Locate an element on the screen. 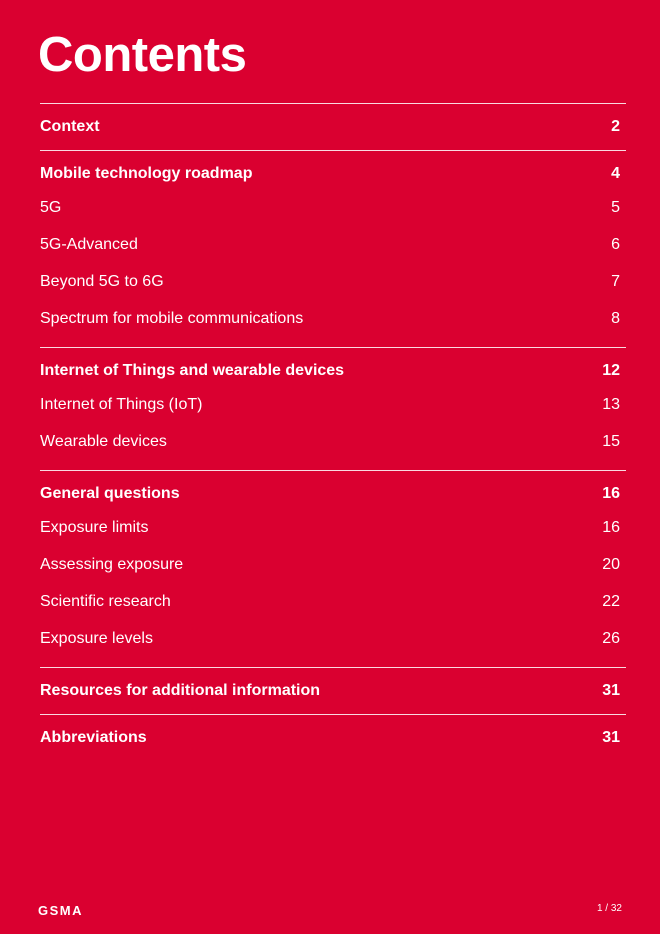  toc-section-heading: Context 2 is located at coordinates (333, 127).